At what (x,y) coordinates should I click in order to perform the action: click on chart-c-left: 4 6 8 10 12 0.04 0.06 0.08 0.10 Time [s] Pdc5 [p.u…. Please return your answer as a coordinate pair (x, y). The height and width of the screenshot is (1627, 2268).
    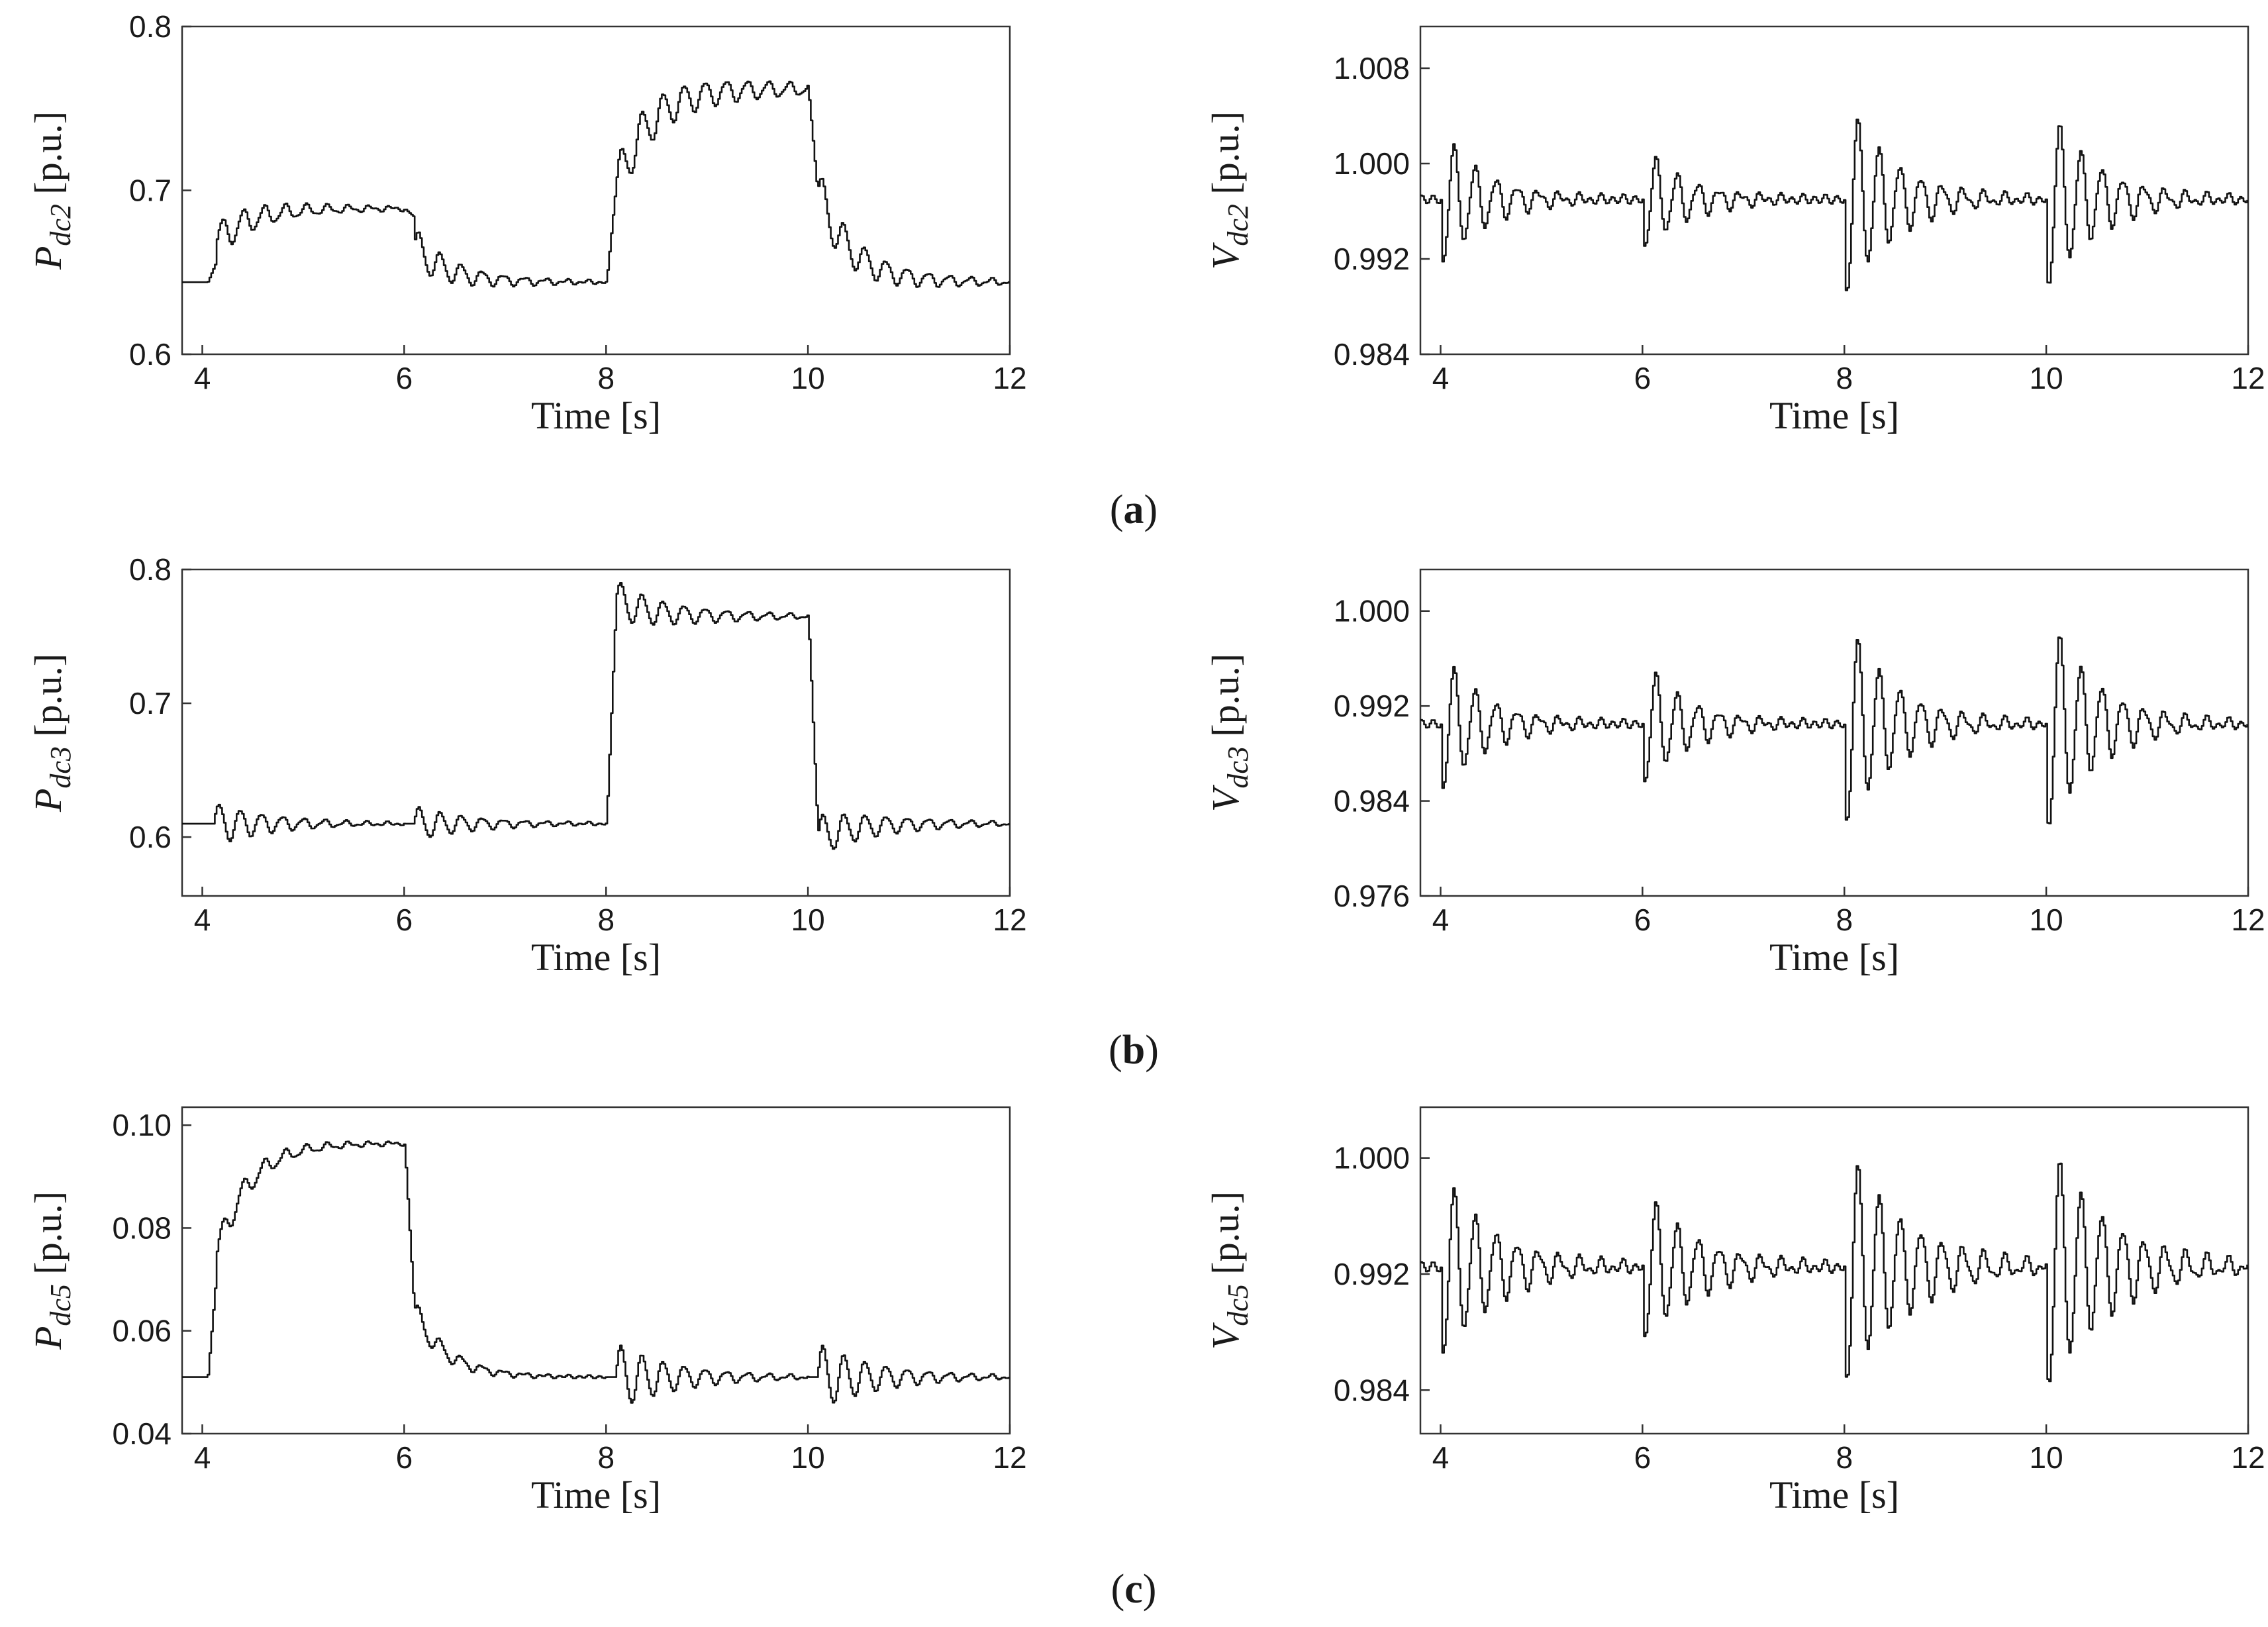
    Looking at the image, I should click on (526, 1311).